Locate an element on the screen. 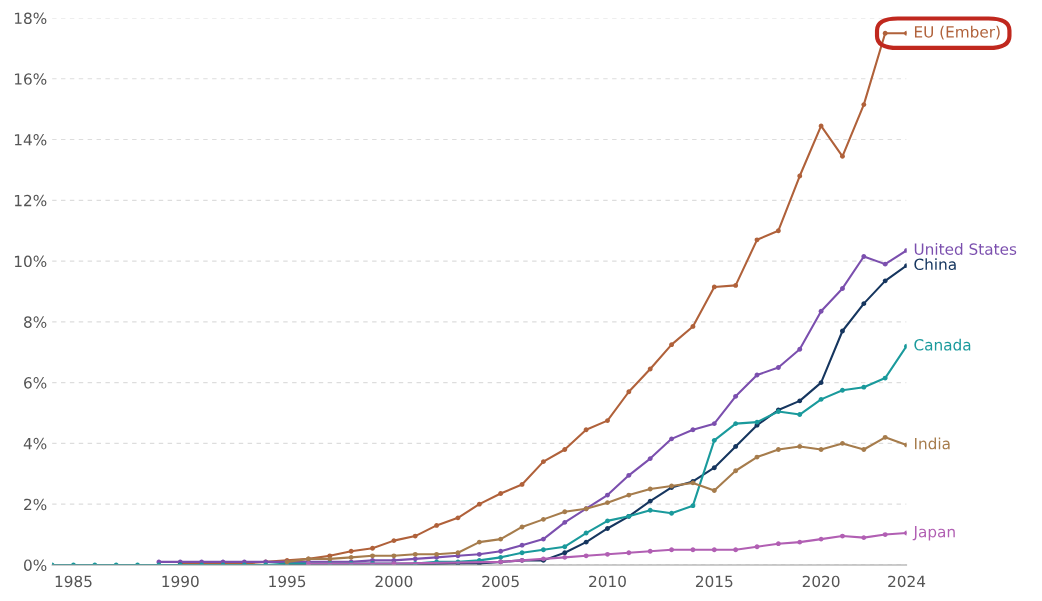 The image size is (1042, 601). x-tick-label: 2000 is located at coordinates (394, 581).